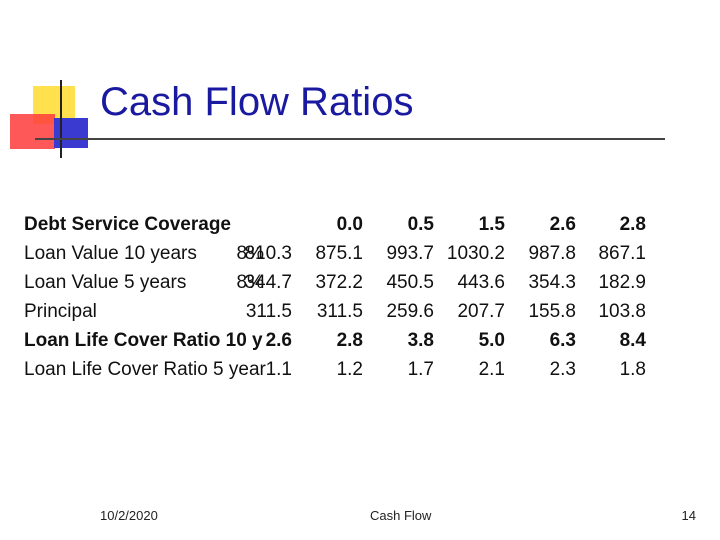  What do you see at coordinates (71, 133) in the screenshot?
I see `logo-blue-square` at bounding box center [71, 133].